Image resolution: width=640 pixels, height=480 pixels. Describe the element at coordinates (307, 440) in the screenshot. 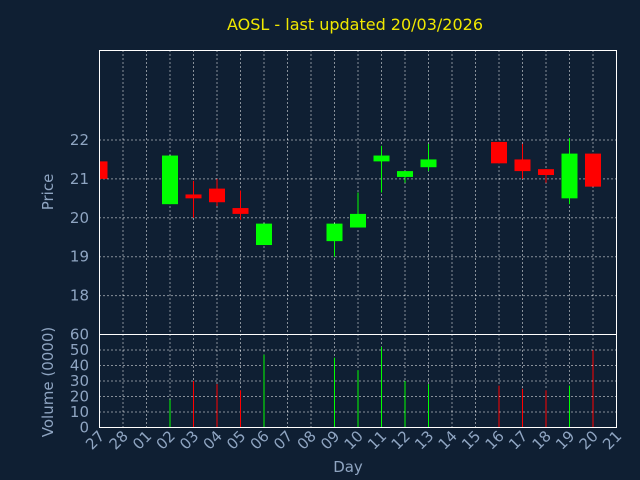

I see `x-tick-label: 08` at that location.